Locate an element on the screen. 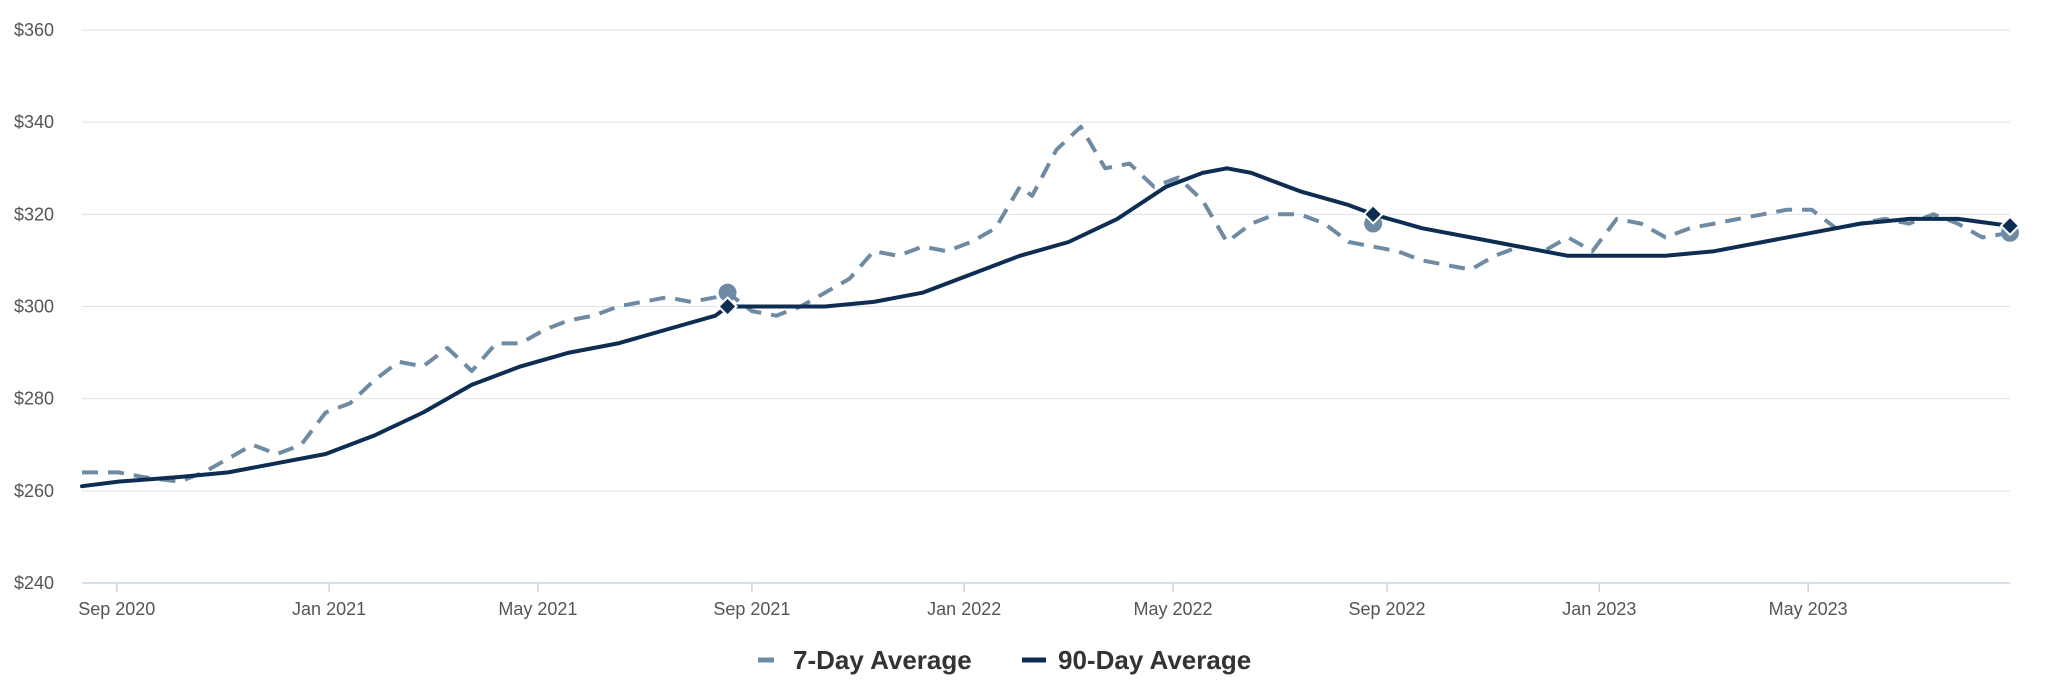 The image size is (2048, 692). y-axis: $240 $260 $280 $300 $320 $340 $360 is located at coordinates (34, 306).